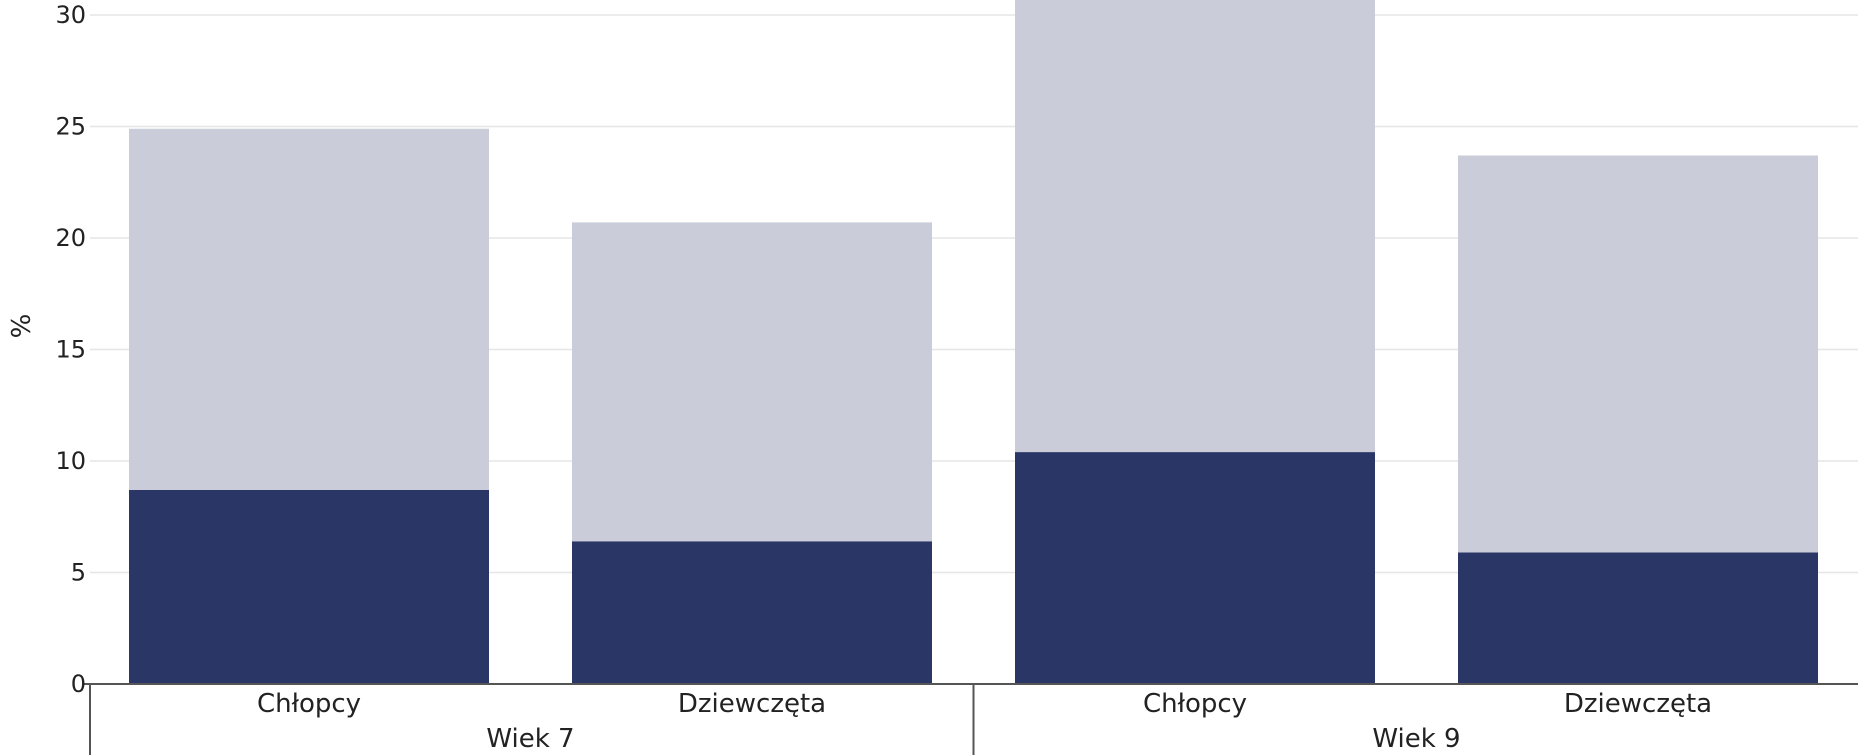  Describe the element at coordinates (70, 350) in the screenshot. I see `y-tick-label: 15` at that location.